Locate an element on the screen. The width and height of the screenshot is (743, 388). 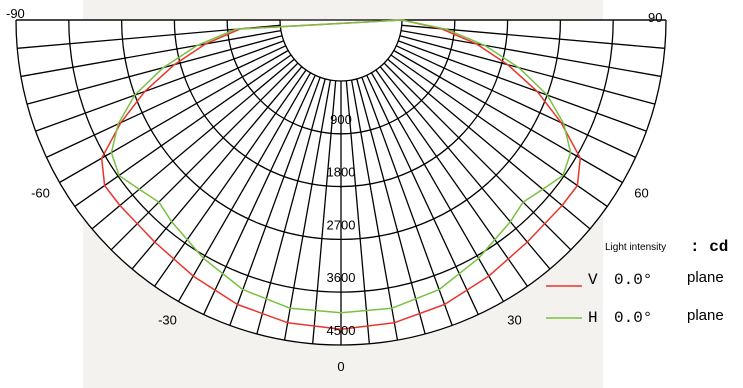
legend-symbol-v: V is located at coordinates (593, 280).